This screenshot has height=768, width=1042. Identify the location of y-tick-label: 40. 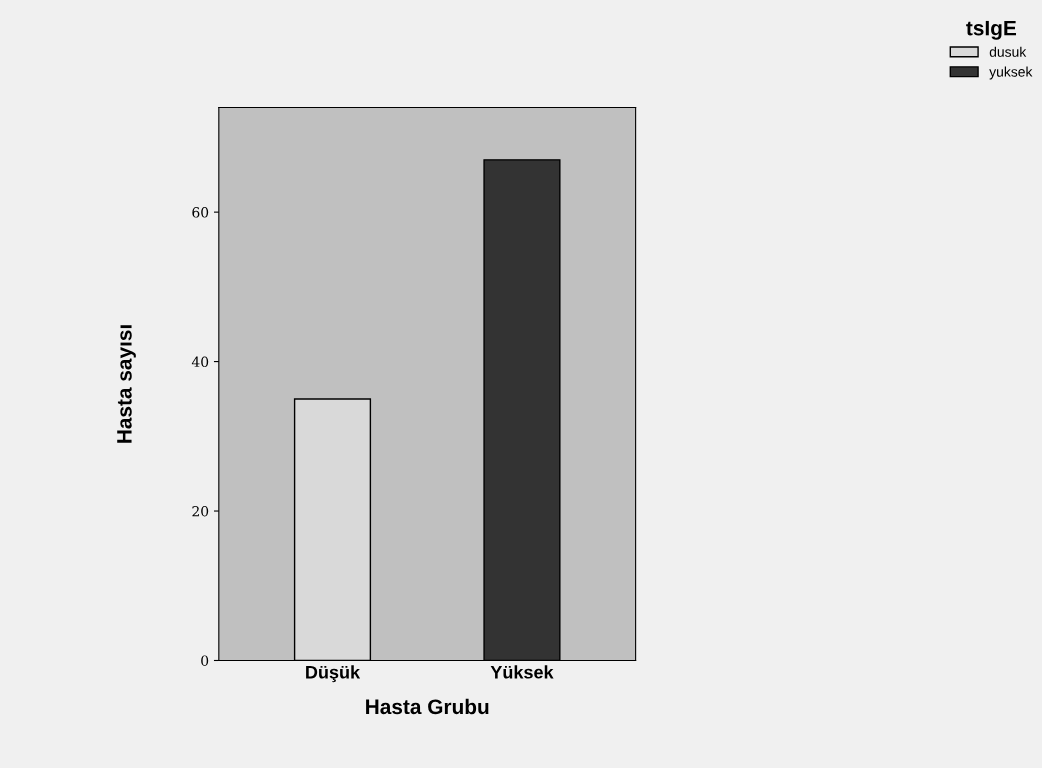
(200, 362).